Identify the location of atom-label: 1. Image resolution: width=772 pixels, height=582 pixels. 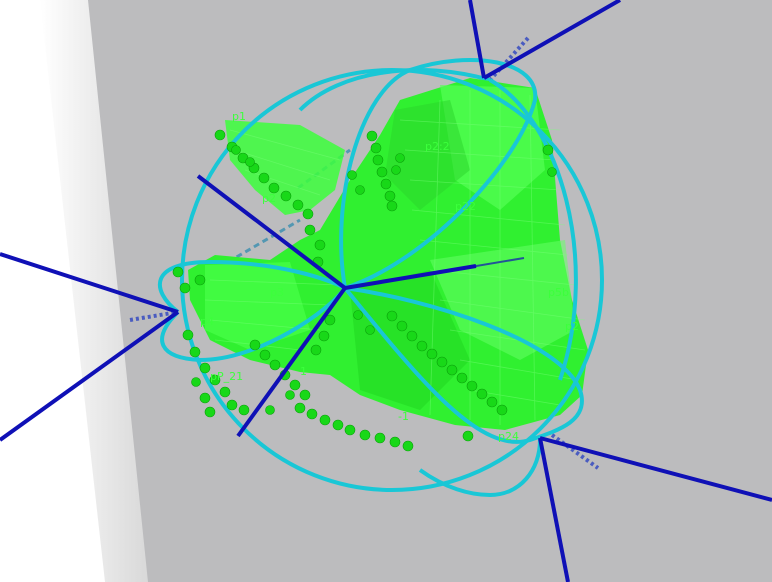
(303, 371).